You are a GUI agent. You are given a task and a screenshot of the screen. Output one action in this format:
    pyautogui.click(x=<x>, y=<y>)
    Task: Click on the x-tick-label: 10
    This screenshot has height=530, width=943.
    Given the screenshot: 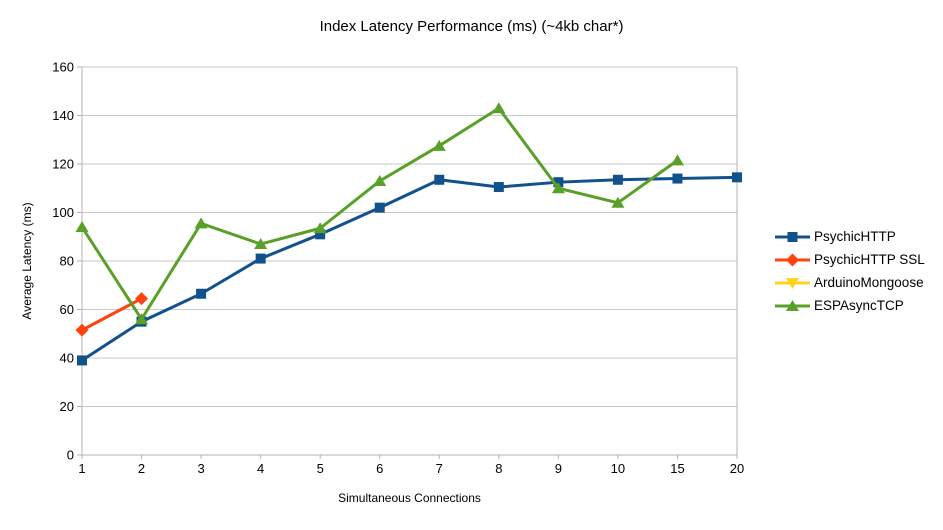 What is the action you would take?
    pyautogui.click(x=618, y=468)
    